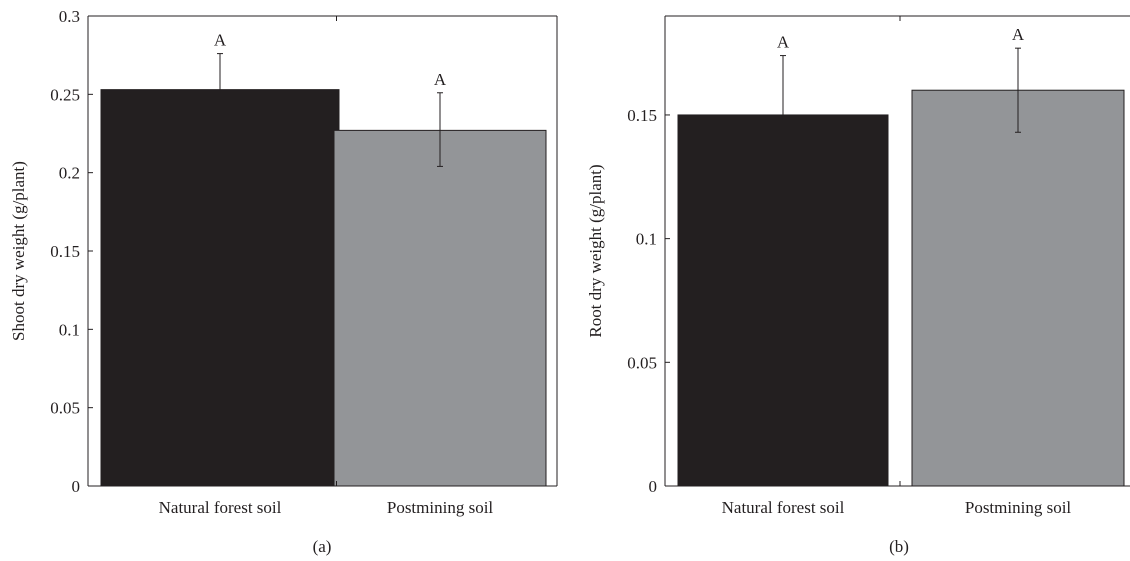 The width and height of the screenshot is (1130, 561). What do you see at coordinates (595, 250) in the screenshot?
I see `y-axis-title: Root dry weight (g/plant)` at bounding box center [595, 250].